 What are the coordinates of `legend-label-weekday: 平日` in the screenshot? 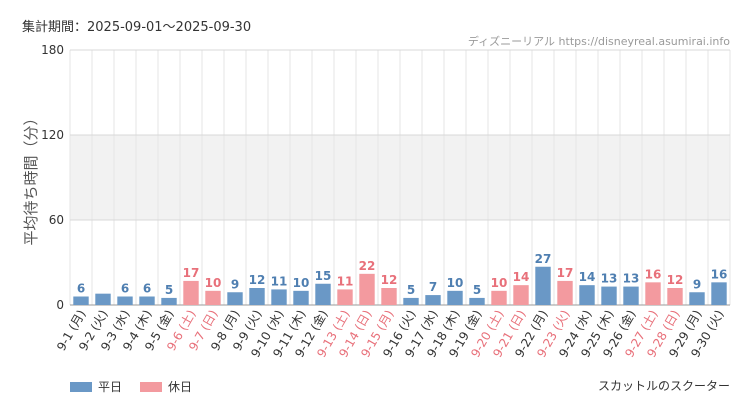 It's located at (110, 387).